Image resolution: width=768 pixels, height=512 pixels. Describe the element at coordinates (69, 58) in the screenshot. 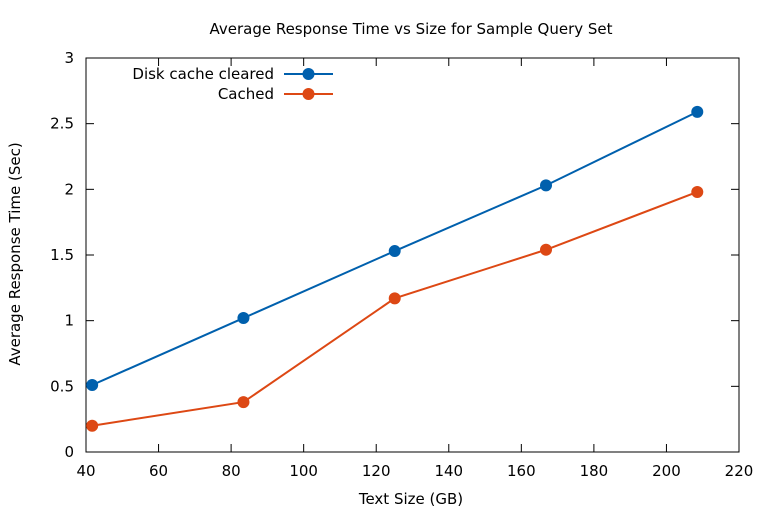

I see `y-tick-label: 3` at that location.